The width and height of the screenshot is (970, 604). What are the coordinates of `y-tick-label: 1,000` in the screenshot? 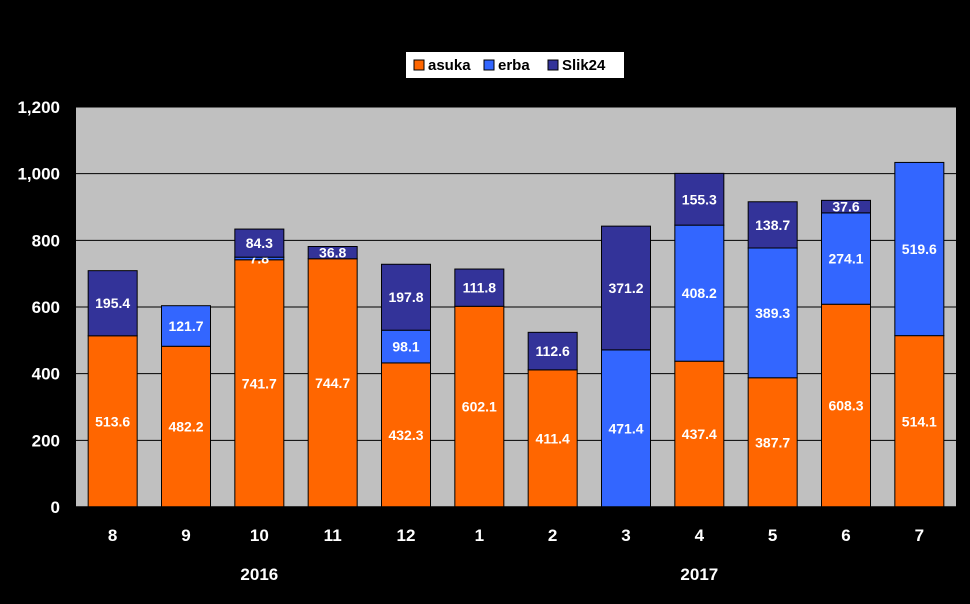 It's located at (38, 174).